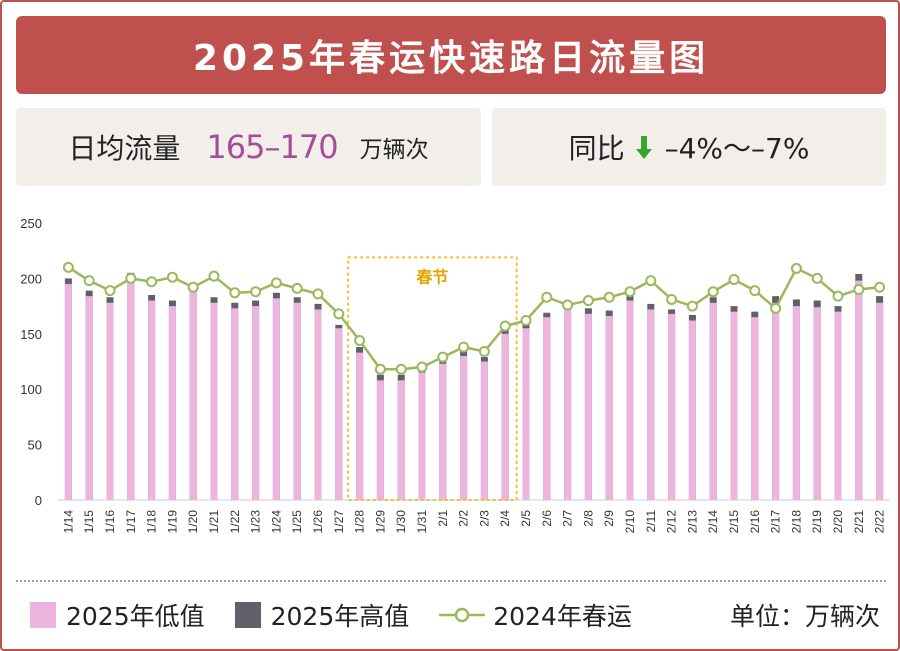 The width and height of the screenshot is (900, 651). Describe the element at coordinates (737, 148) in the screenshot. I see `yoy-value: –4%～–7%` at that location.